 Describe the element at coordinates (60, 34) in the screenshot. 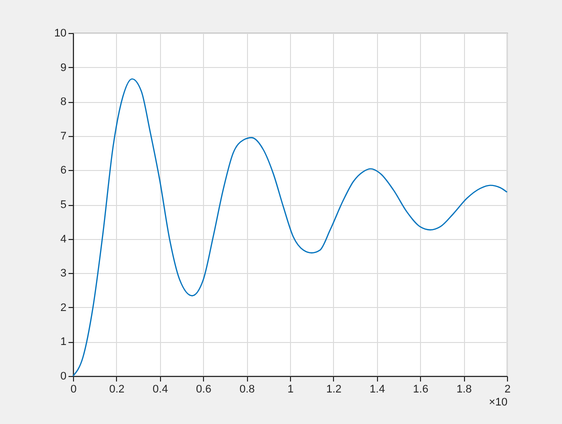

I see `y-tick-label: 10` at that location.